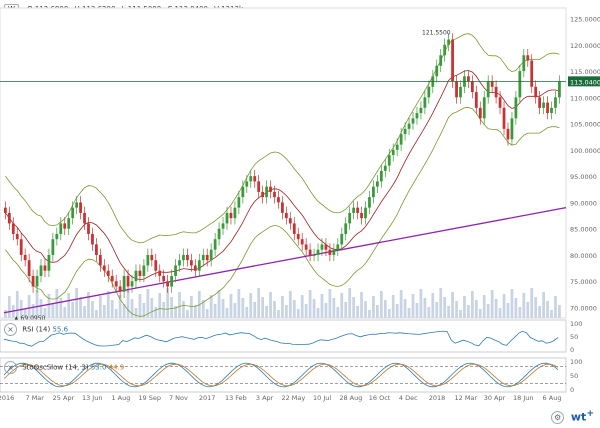  Describe the element at coordinates (322, 398) in the screenshot. I see `time-axis-label: 10 Jul` at that location.